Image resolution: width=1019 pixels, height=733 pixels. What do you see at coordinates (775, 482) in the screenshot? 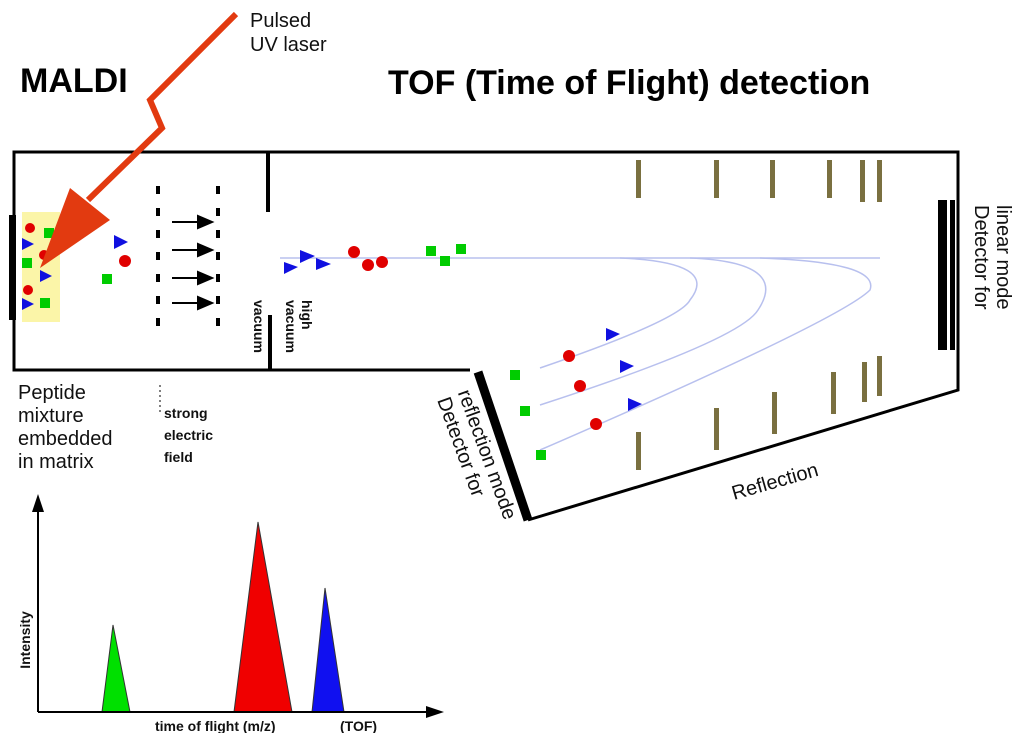
I see `reflection-label: Reflection` at bounding box center [775, 482].